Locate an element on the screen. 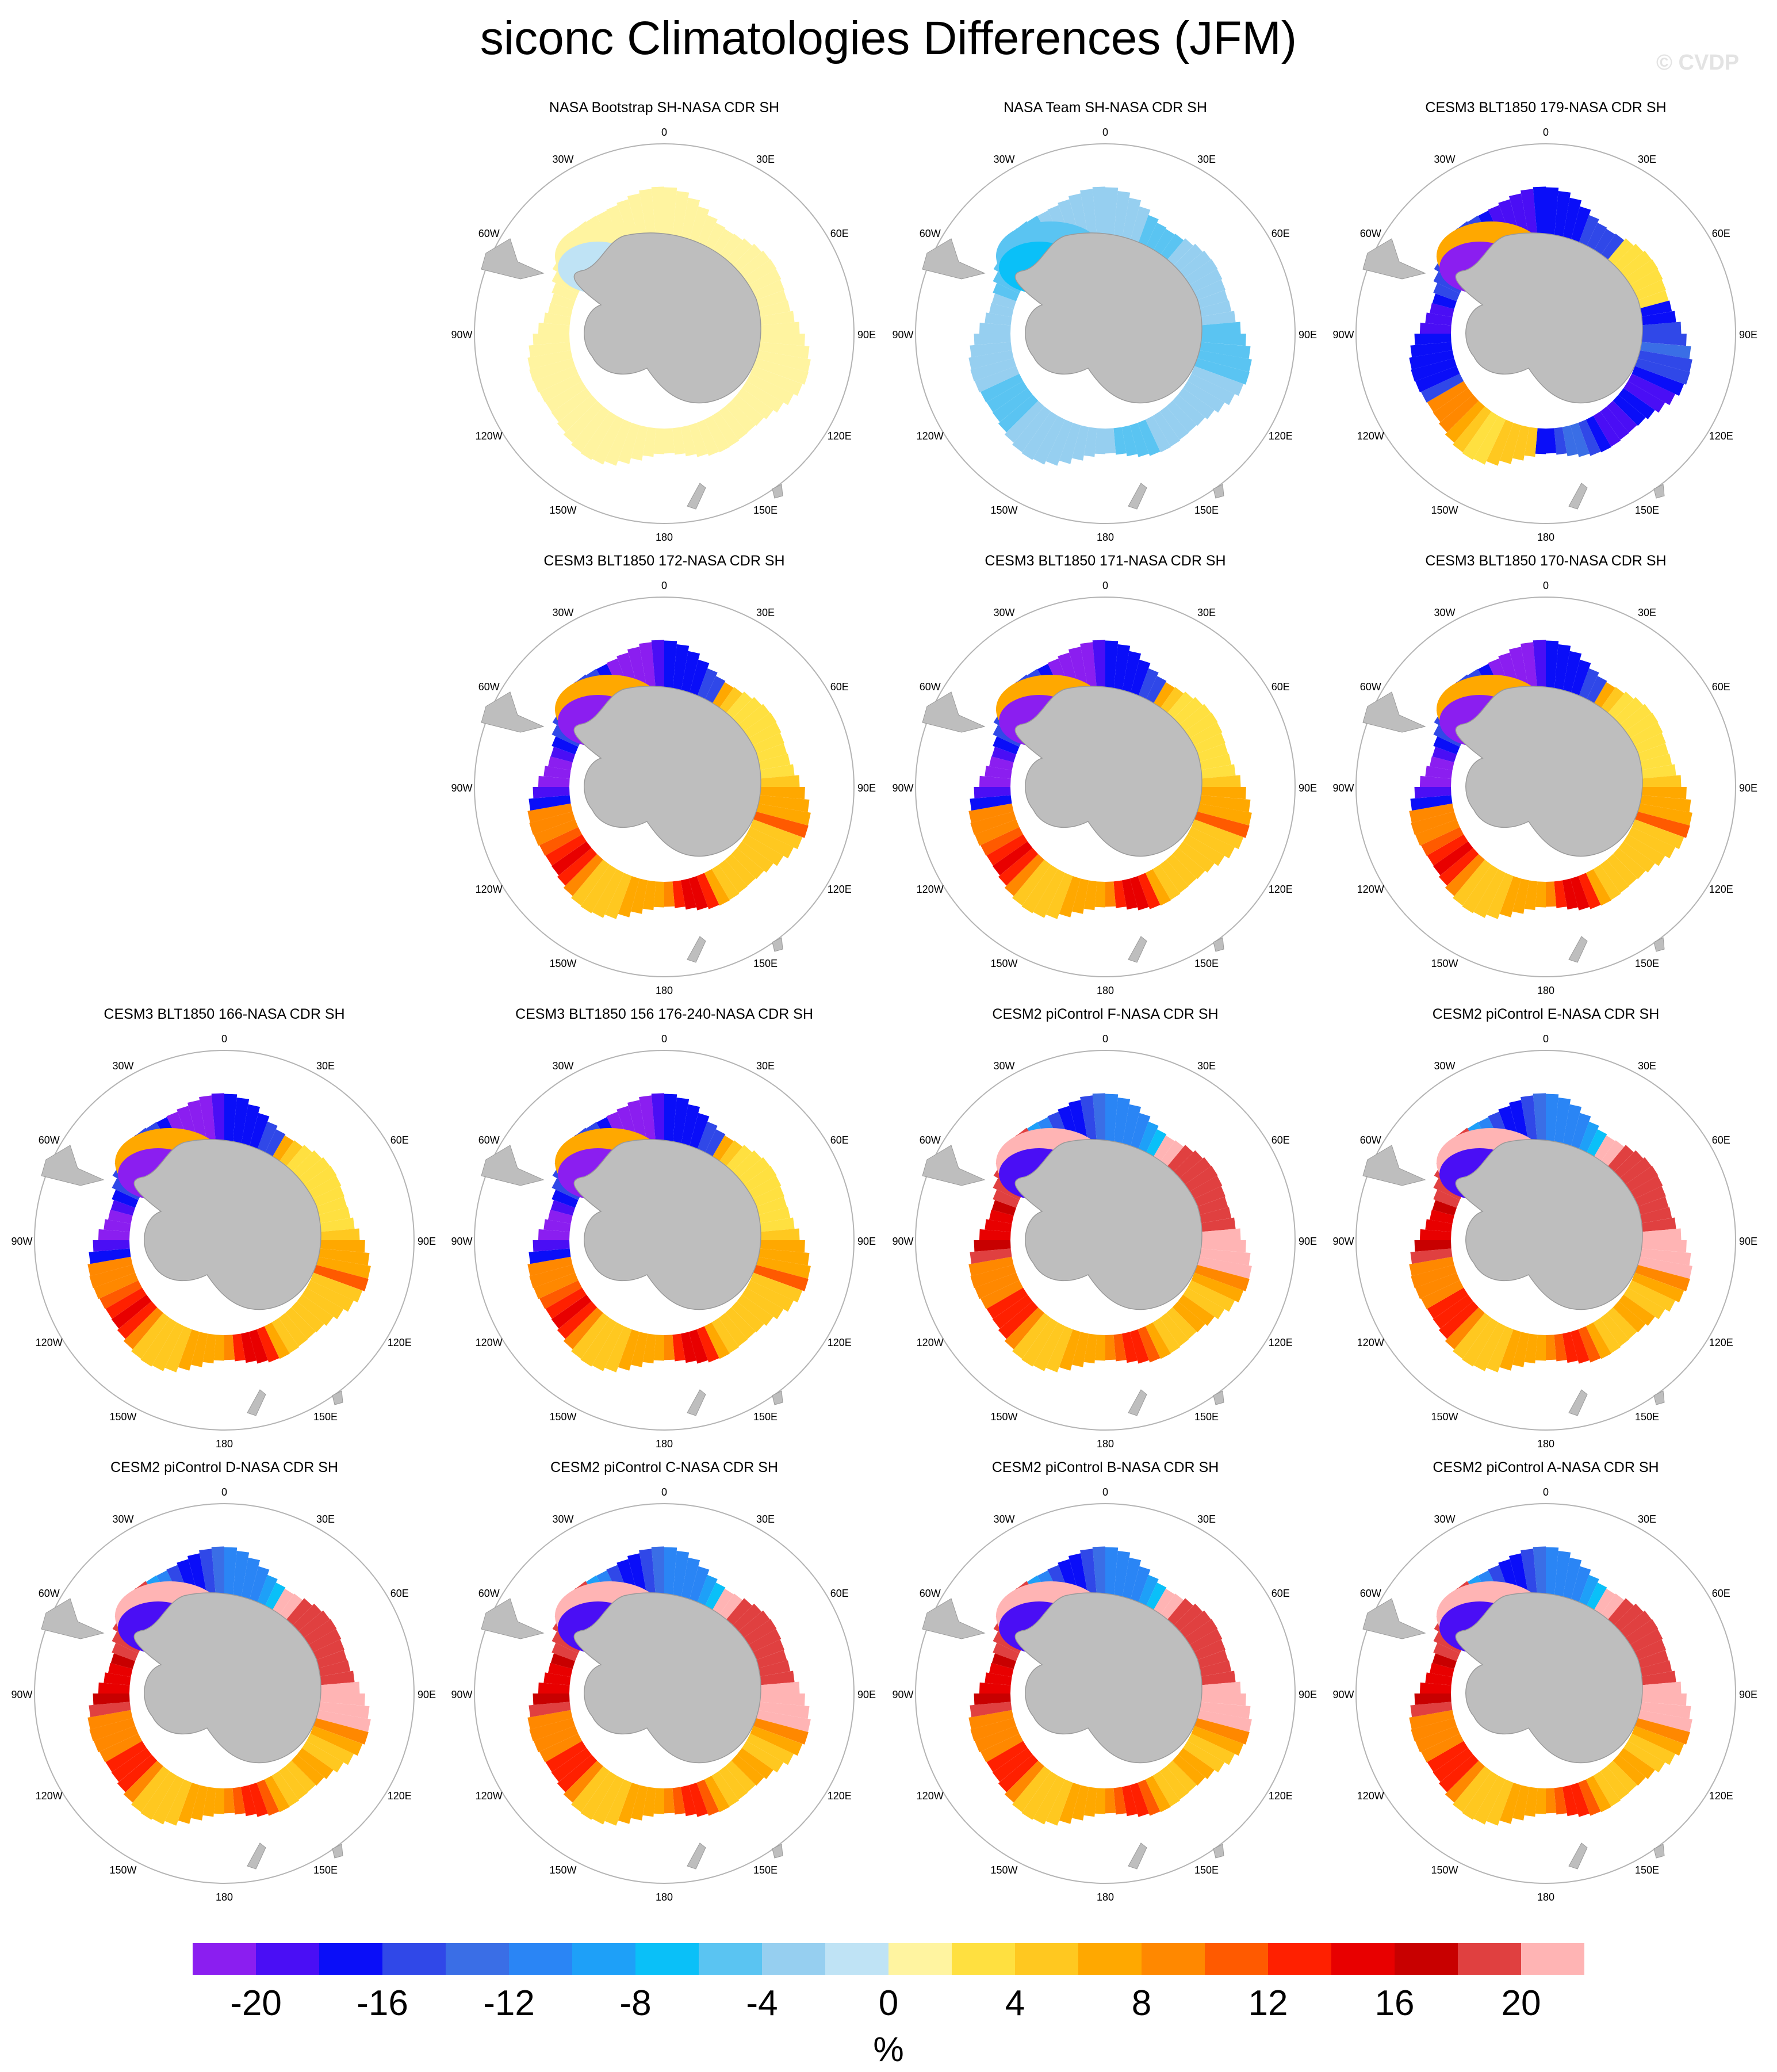 The image size is (1777, 2072). south-america-landmass is located at coordinates (954, 712).